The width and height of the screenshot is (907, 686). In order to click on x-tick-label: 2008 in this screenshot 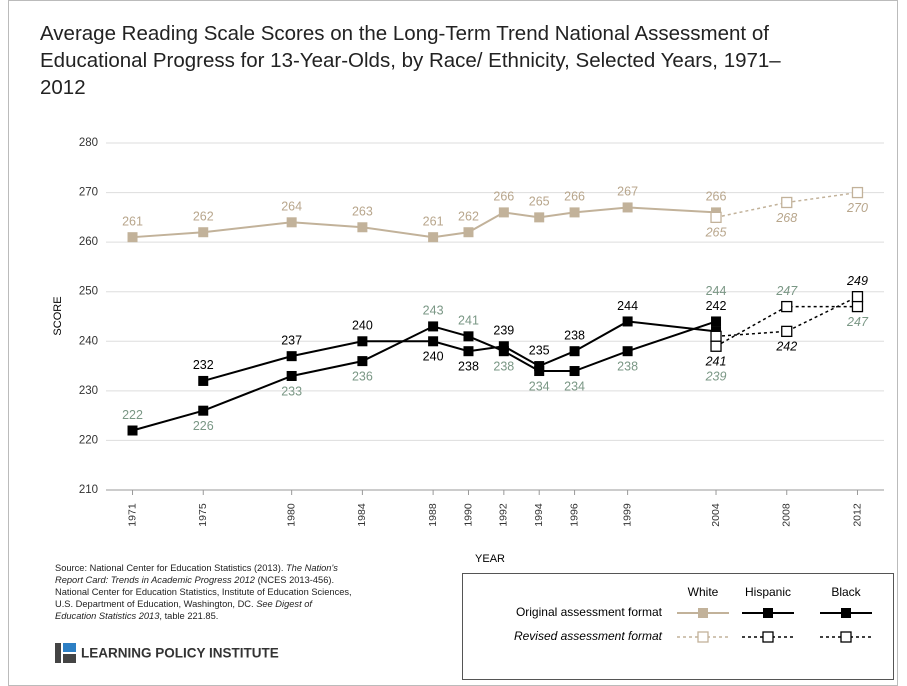, I will do `click(787, 515)`.